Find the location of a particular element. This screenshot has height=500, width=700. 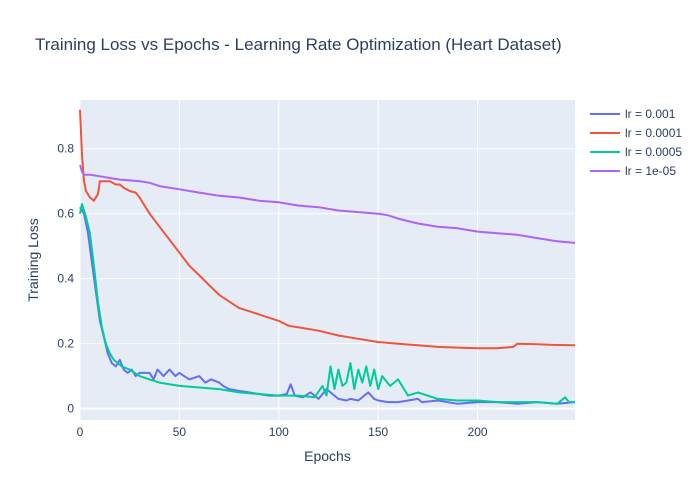

legend-label: lr = 1e-05 is located at coordinates (650, 171).